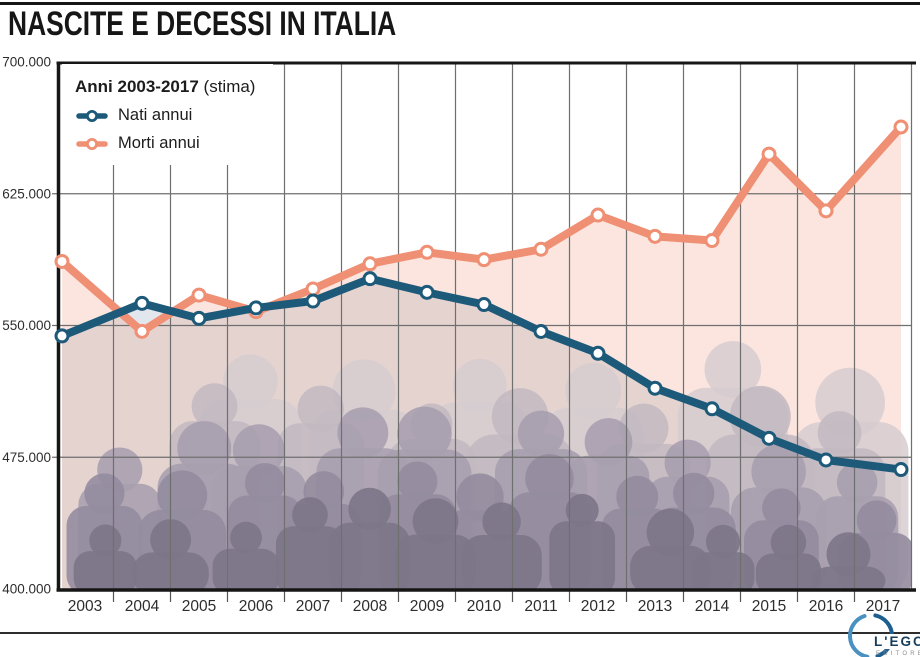 This screenshot has height=657, width=920. Describe the element at coordinates (137, 86) in the screenshot. I see `legend-title-range: Anni 2003-2017` at that location.